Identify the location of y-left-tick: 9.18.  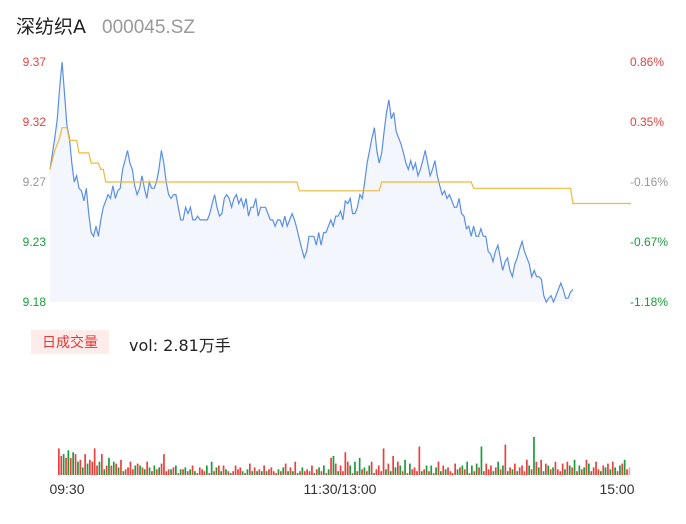
(35, 302).